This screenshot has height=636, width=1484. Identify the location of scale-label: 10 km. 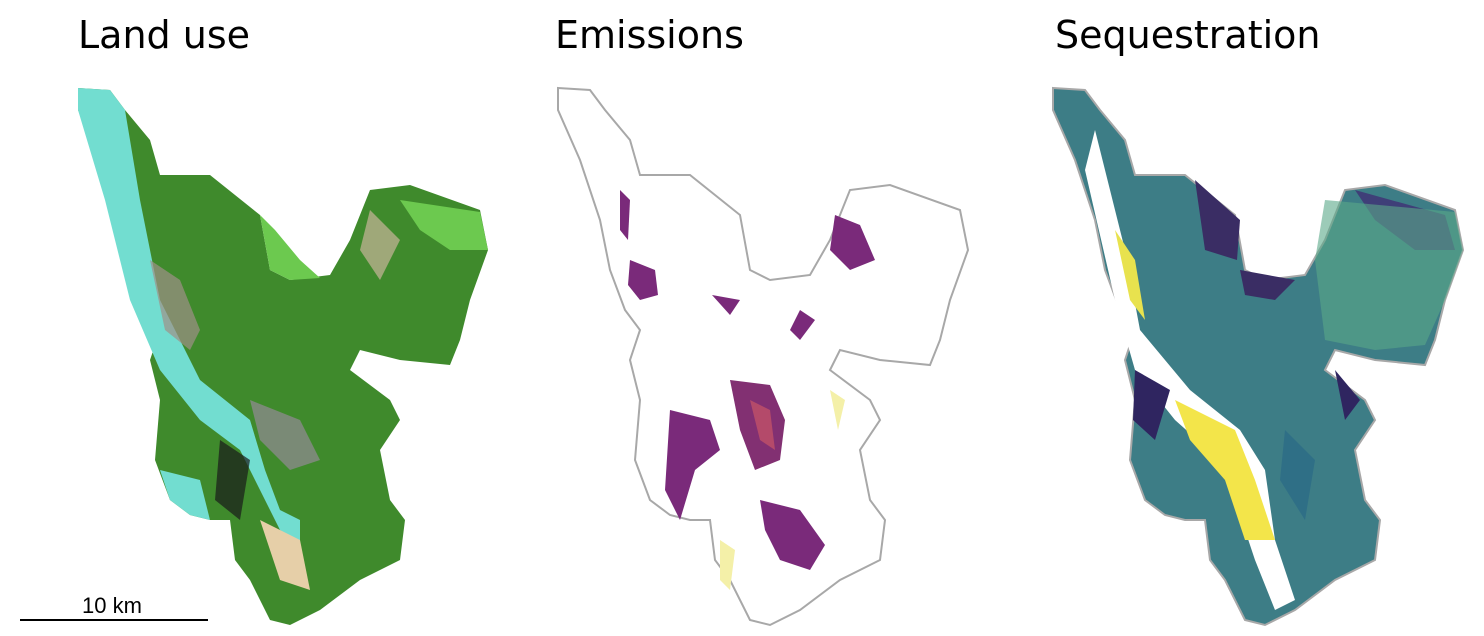
(112, 605).